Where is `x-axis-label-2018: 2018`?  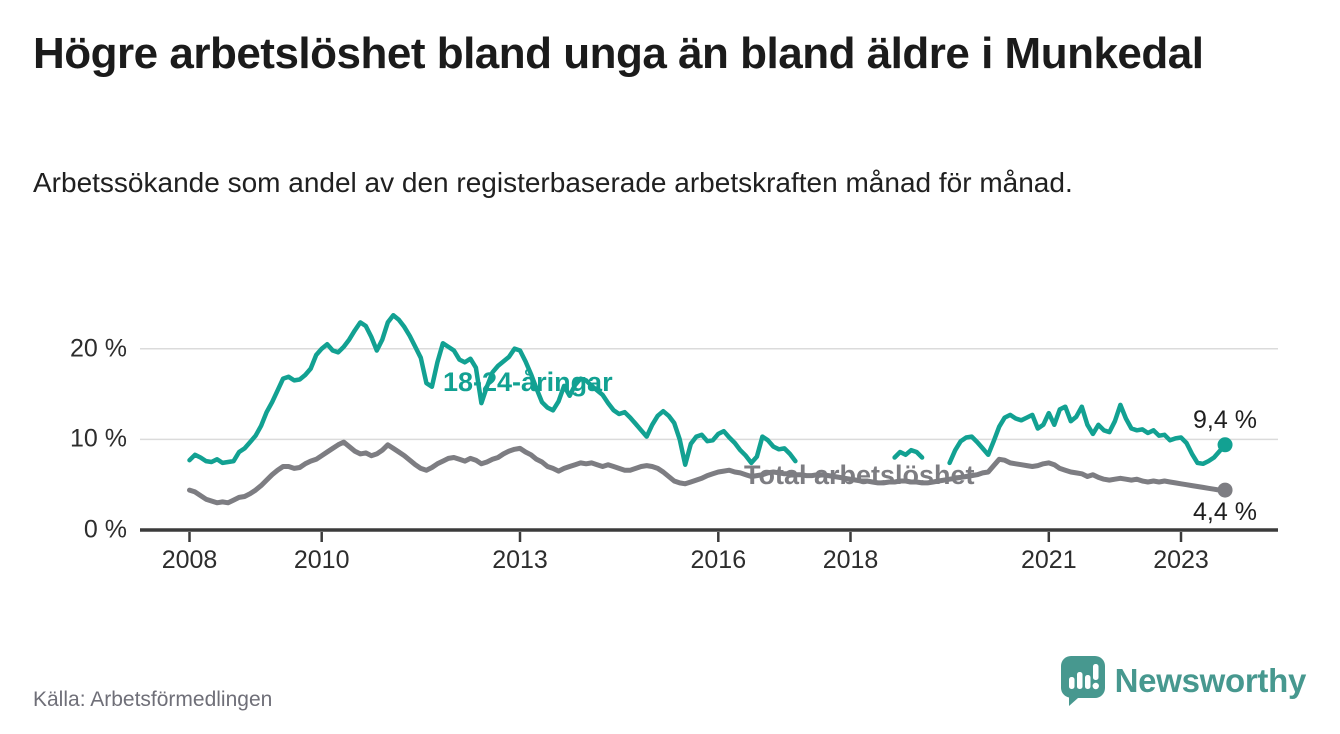
x-axis-label-2018: 2018 is located at coordinates (850, 560).